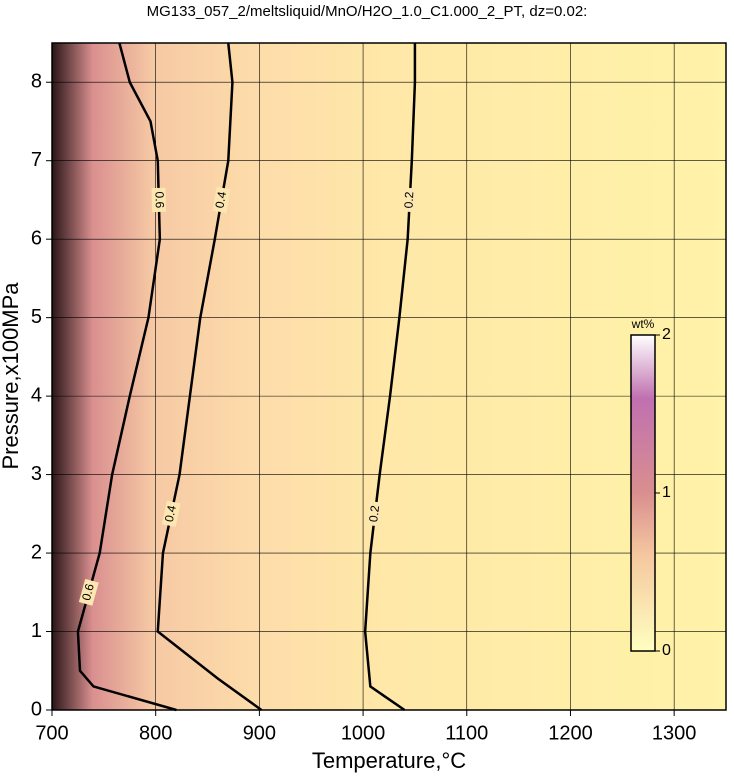 The image size is (734, 781). What do you see at coordinates (36, 474) in the screenshot?
I see `y-tick-label: 3` at bounding box center [36, 474].